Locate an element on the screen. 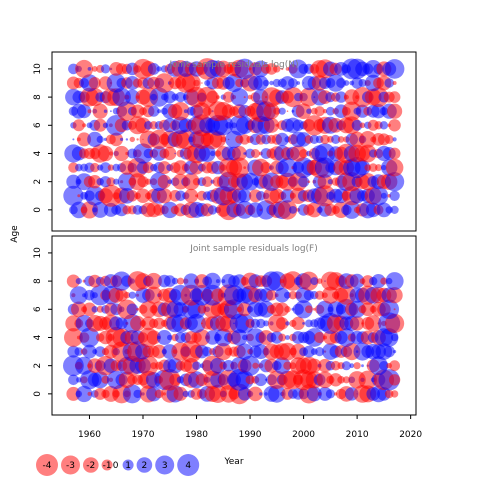  legend: -4 -3 -2 -1 0 1 2 3 4 is located at coordinates (118, 465).